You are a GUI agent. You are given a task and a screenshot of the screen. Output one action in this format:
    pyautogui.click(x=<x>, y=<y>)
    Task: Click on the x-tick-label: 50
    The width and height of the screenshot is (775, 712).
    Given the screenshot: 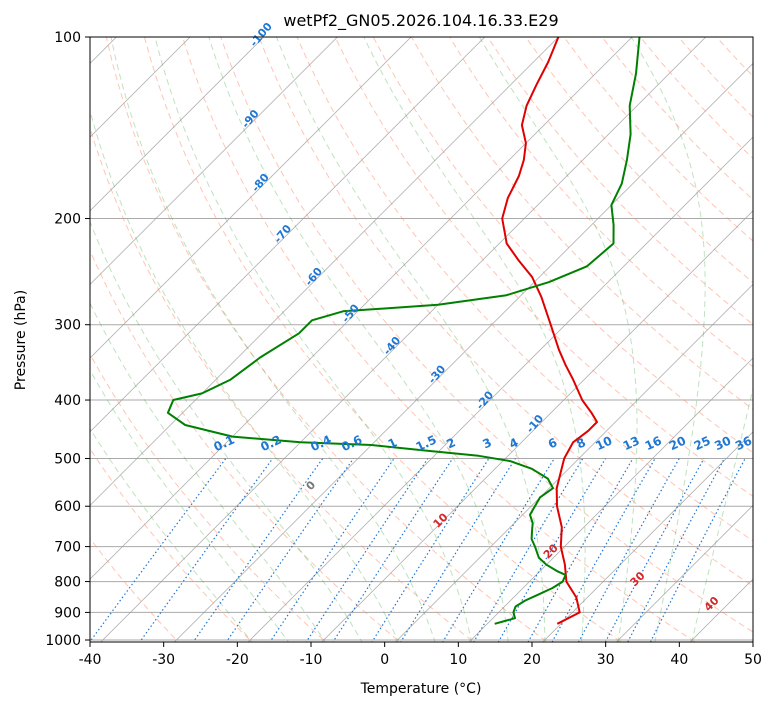 What is the action you would take?
    pyautogui.click(x=753, y=660)
    